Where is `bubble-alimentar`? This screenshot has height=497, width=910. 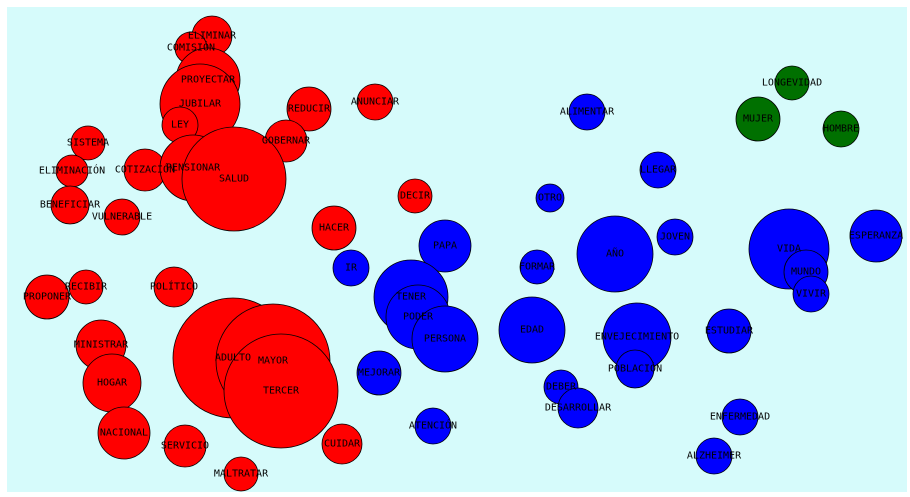 bubble-alimentar is located at coordinates (587, 112).